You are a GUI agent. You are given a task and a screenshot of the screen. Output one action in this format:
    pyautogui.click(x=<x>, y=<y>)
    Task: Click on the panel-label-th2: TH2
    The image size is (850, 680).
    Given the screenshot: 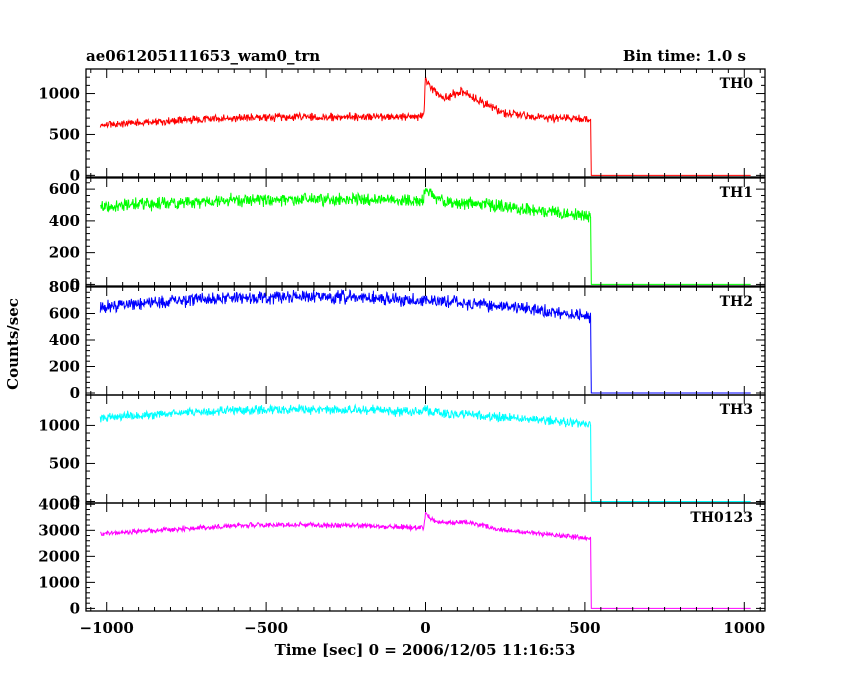 What is the action you would take?
    pyautogui.click(x=736, y=302)
    